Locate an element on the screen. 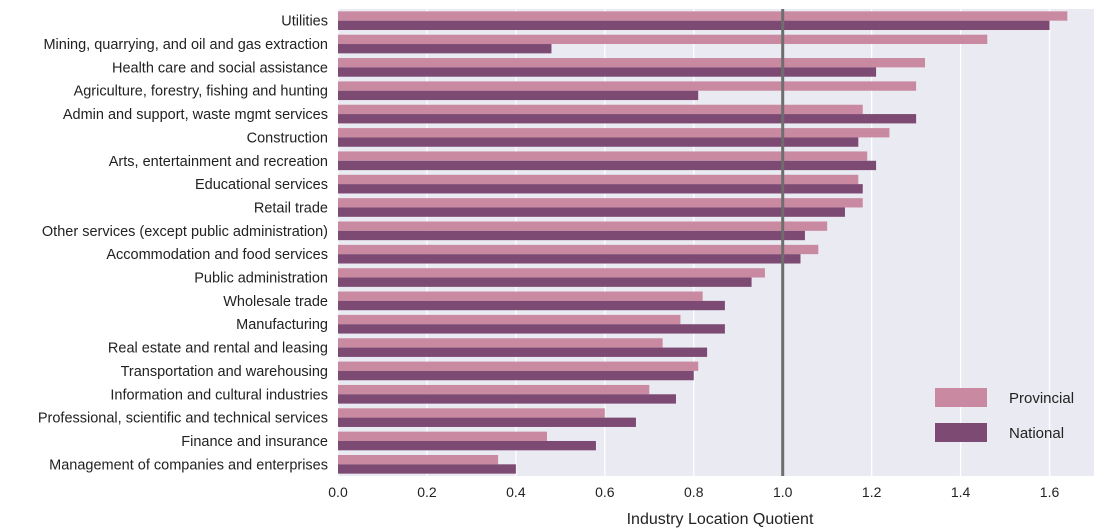 This screenshot has height=529, width=1096. category-label: Construction is located at coordinates (287, 138).